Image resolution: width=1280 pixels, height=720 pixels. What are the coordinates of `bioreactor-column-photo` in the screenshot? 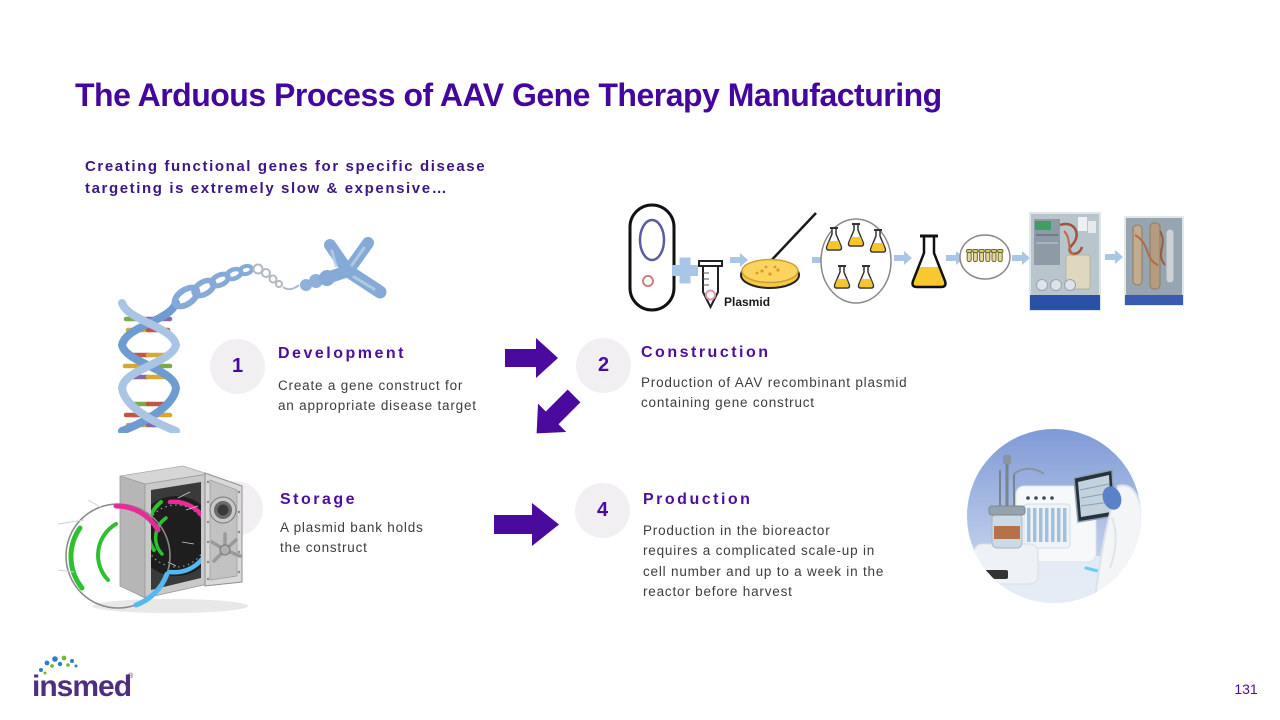 It's located at (1154, 261).